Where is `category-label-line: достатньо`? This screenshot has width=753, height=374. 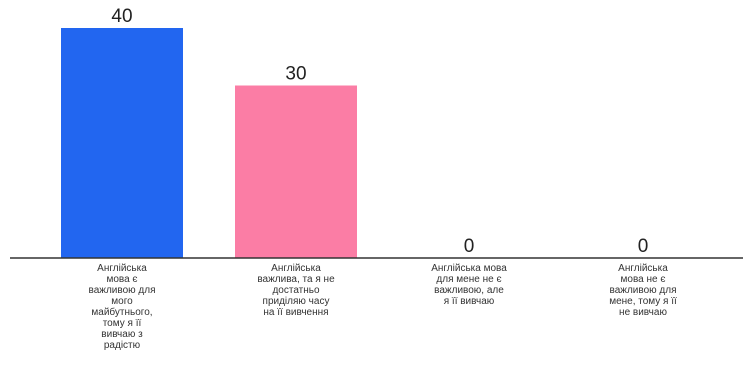 category-label-line: достатньо is located at coordinates (296, 290).